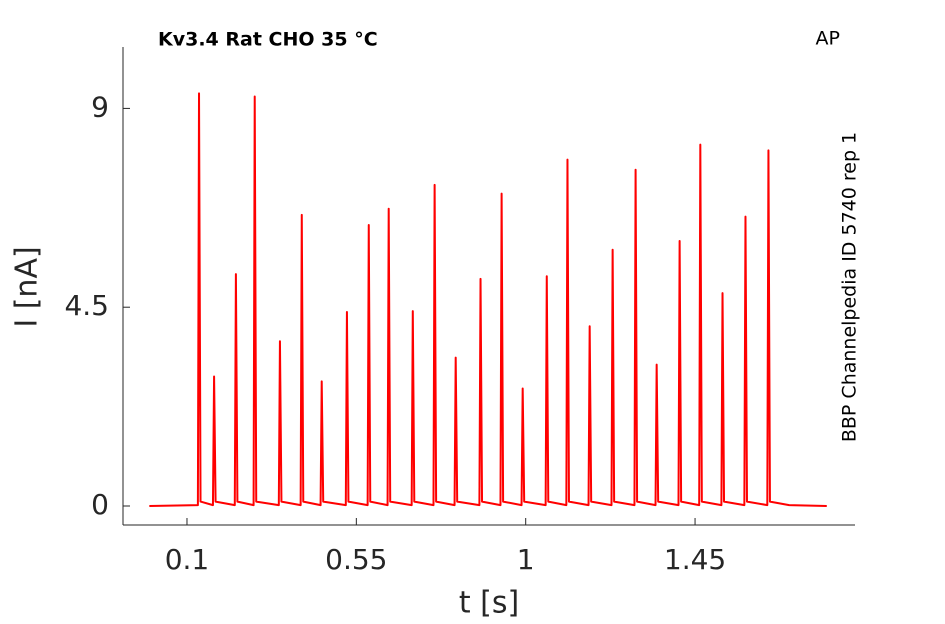  Describe the element at coordinates (27, 286) in the screenshot. I see `y-axis-label: I [nA]` at that location.